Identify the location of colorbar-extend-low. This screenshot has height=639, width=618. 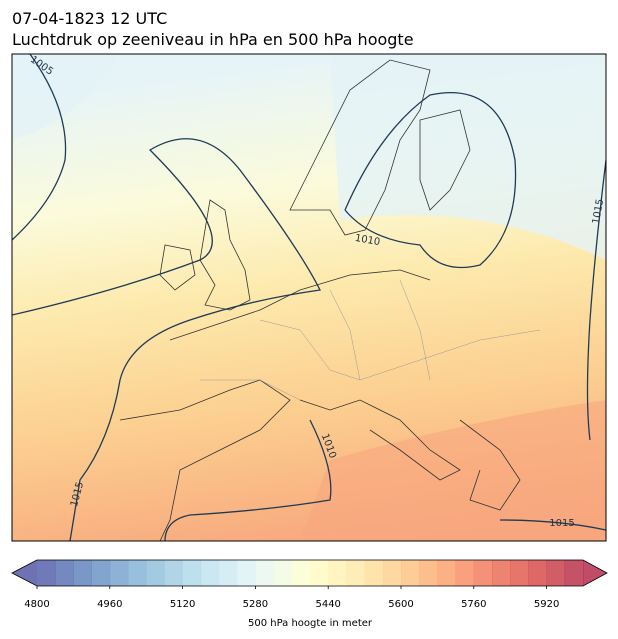
(24, 573).